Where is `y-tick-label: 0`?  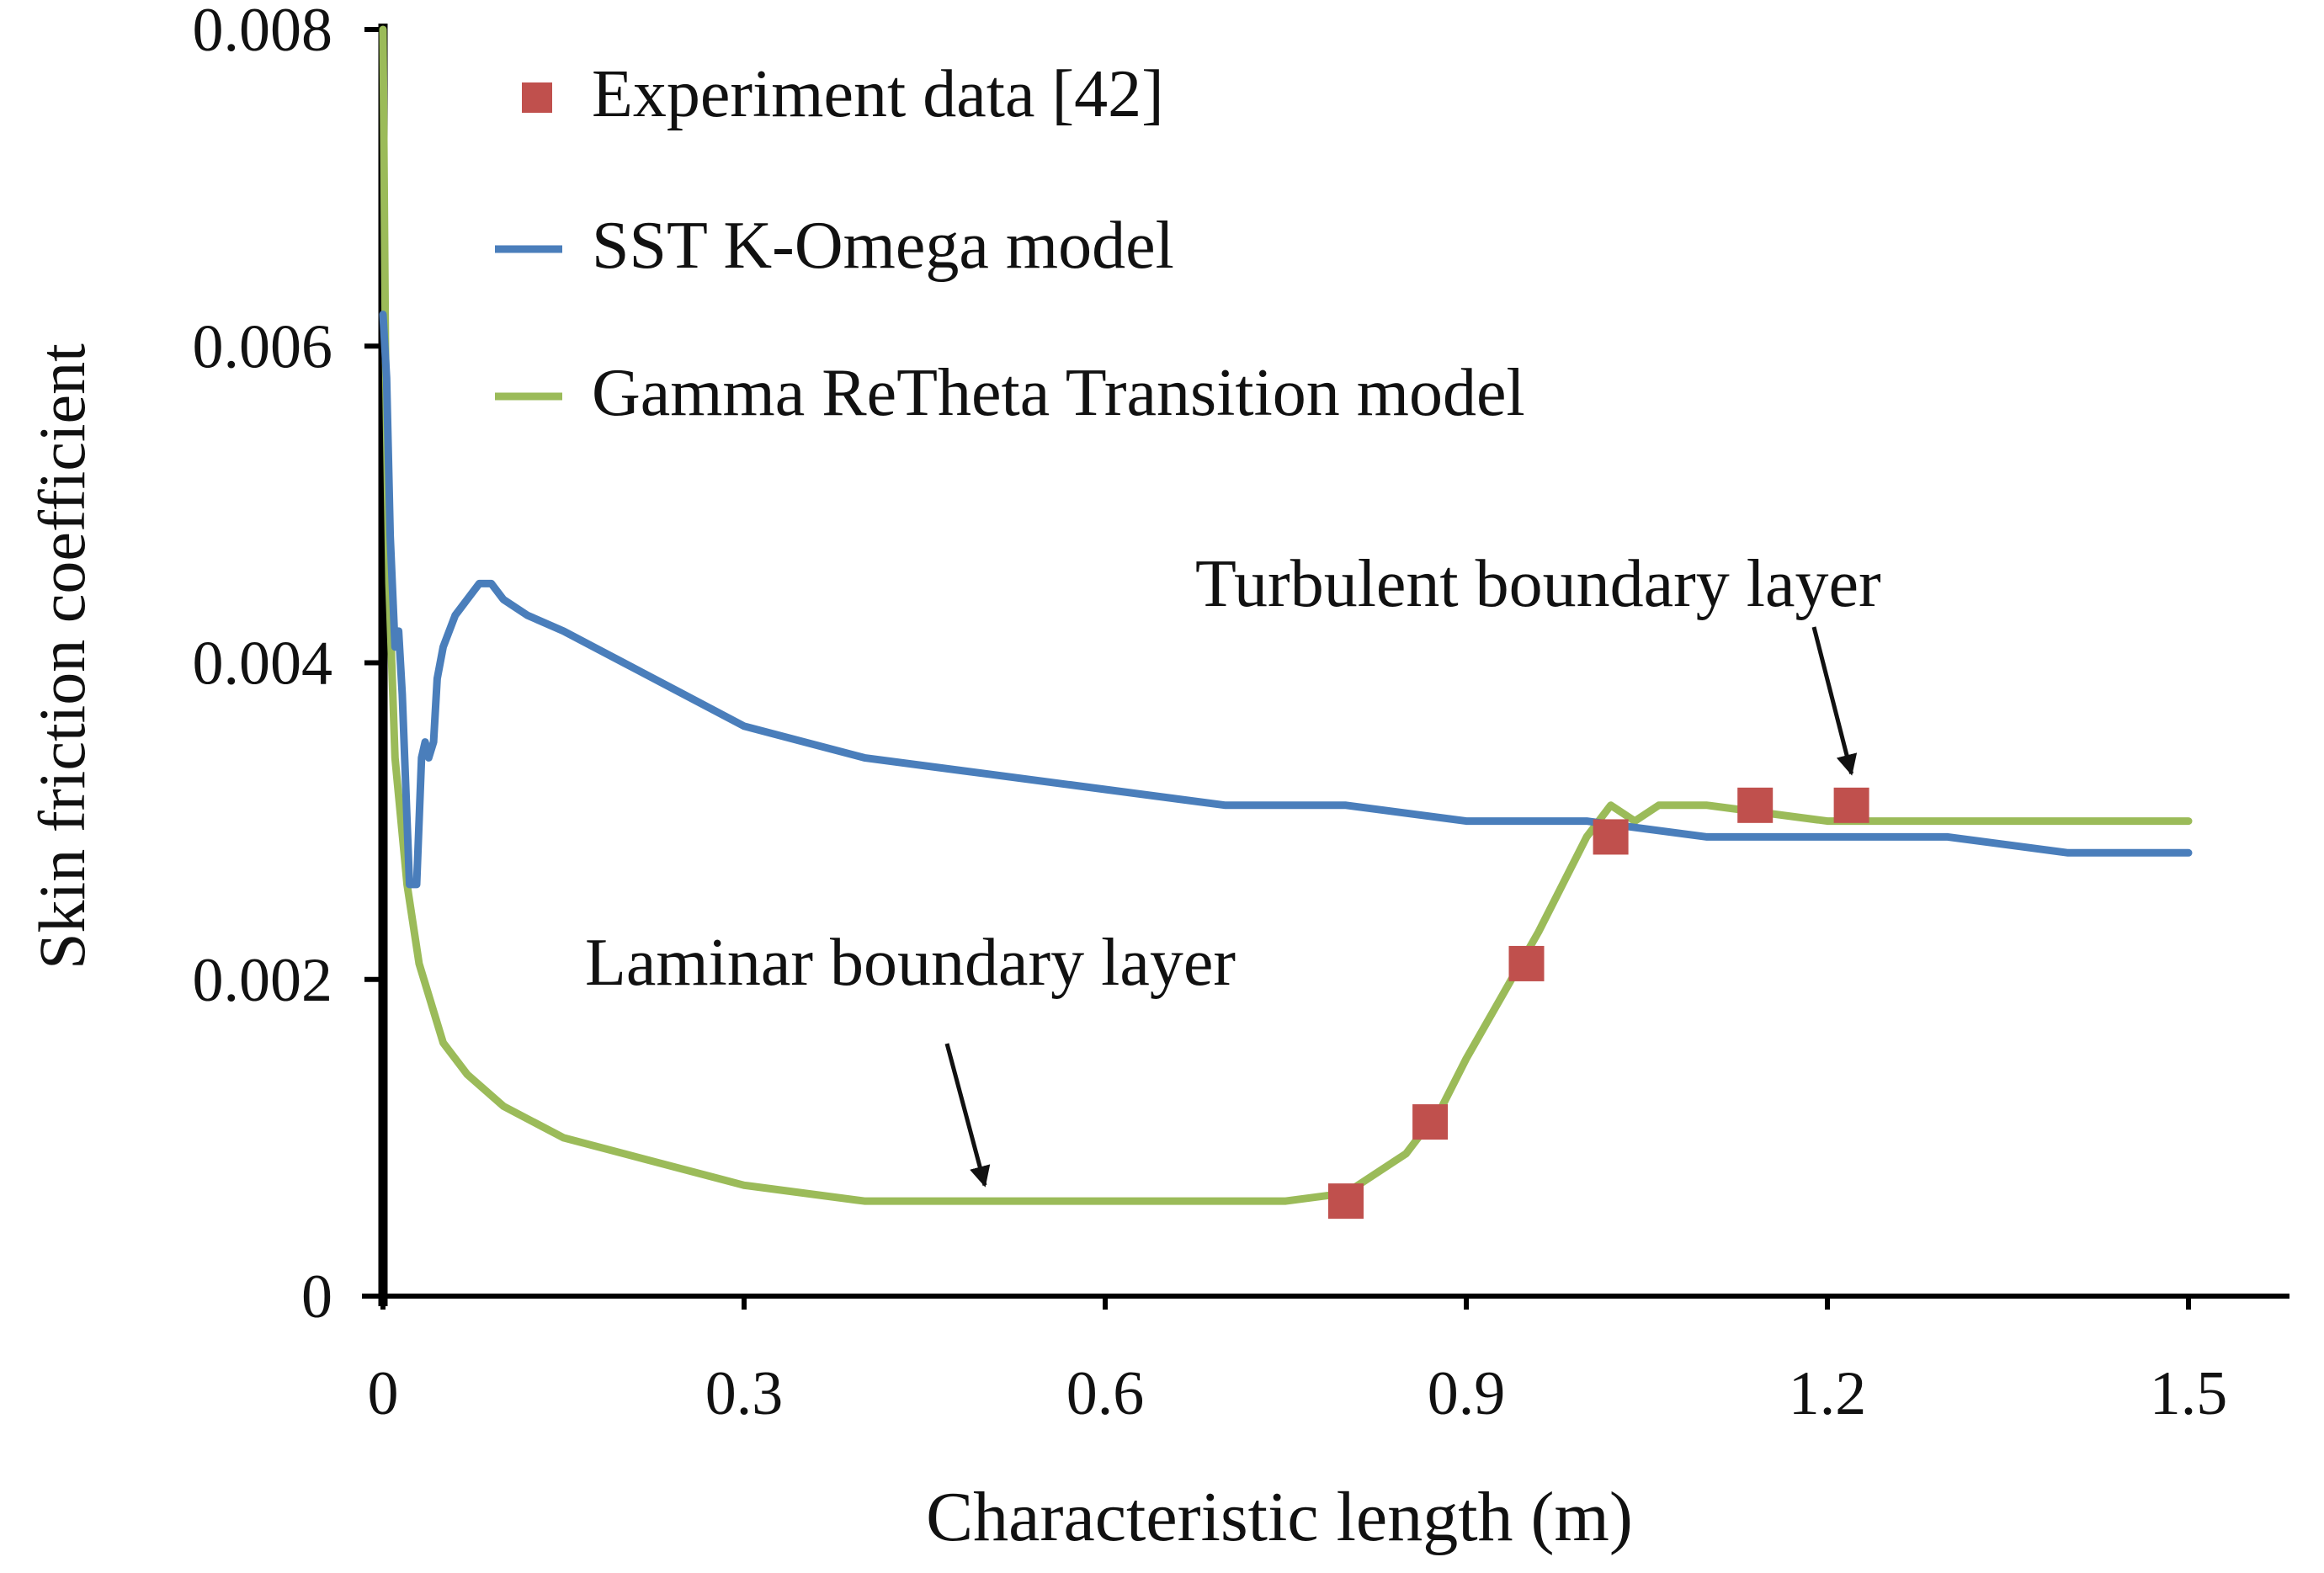
y-tick-label: 0 is located at coordinates (317, 1297).